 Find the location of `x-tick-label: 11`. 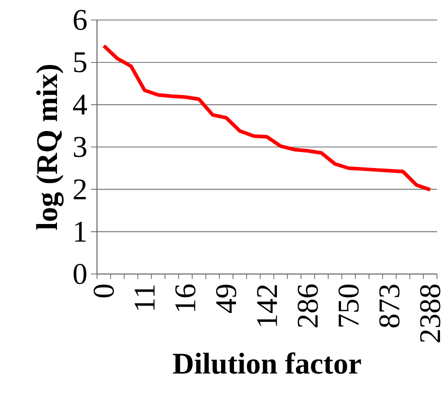

x-tick-label: 11 is located at coordinates (144, 297).